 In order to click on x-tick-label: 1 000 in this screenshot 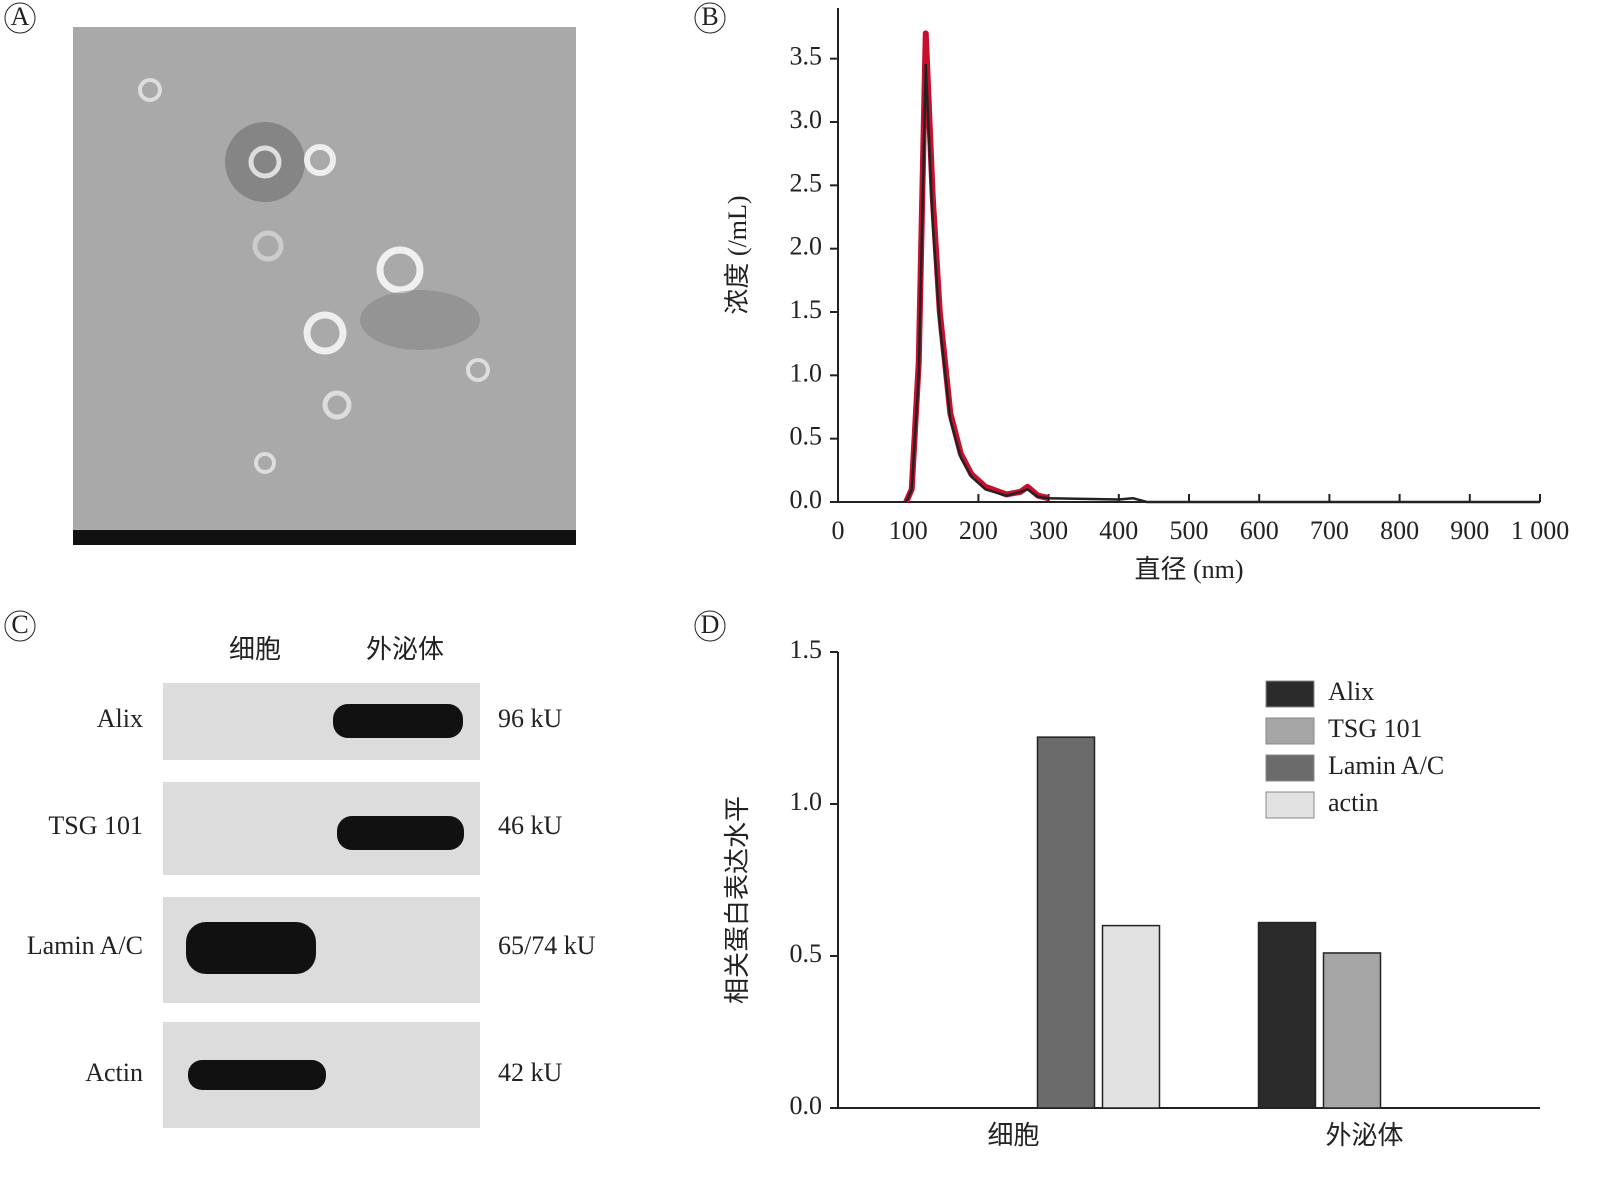, I will do `click(1540, 530)`.